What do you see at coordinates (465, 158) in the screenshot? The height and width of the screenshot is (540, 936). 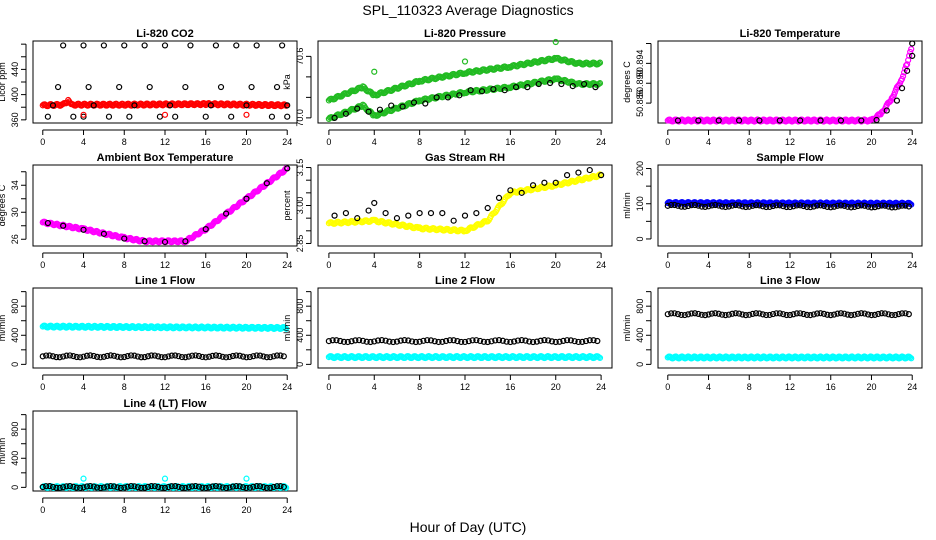 I see `panel-title: Gas Stream RH` at bounding box center [465, 158].